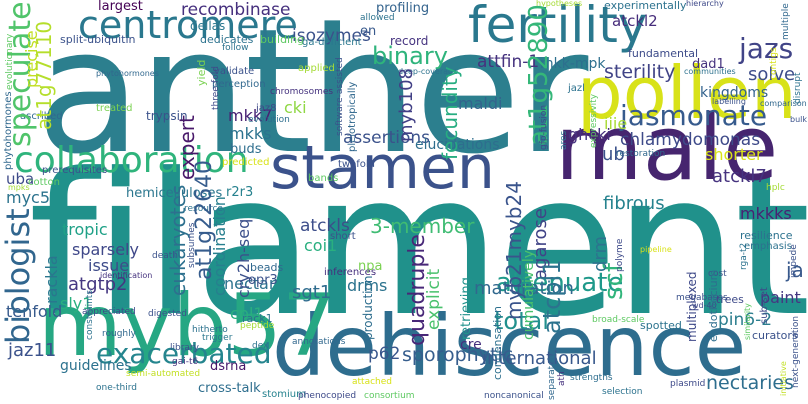 Image resolution: width=808 pixels, height=404 pixels. Describe the element at coordinates (266, 108) in the screenshot. I see `word-jaz8: jaz8` at that location.